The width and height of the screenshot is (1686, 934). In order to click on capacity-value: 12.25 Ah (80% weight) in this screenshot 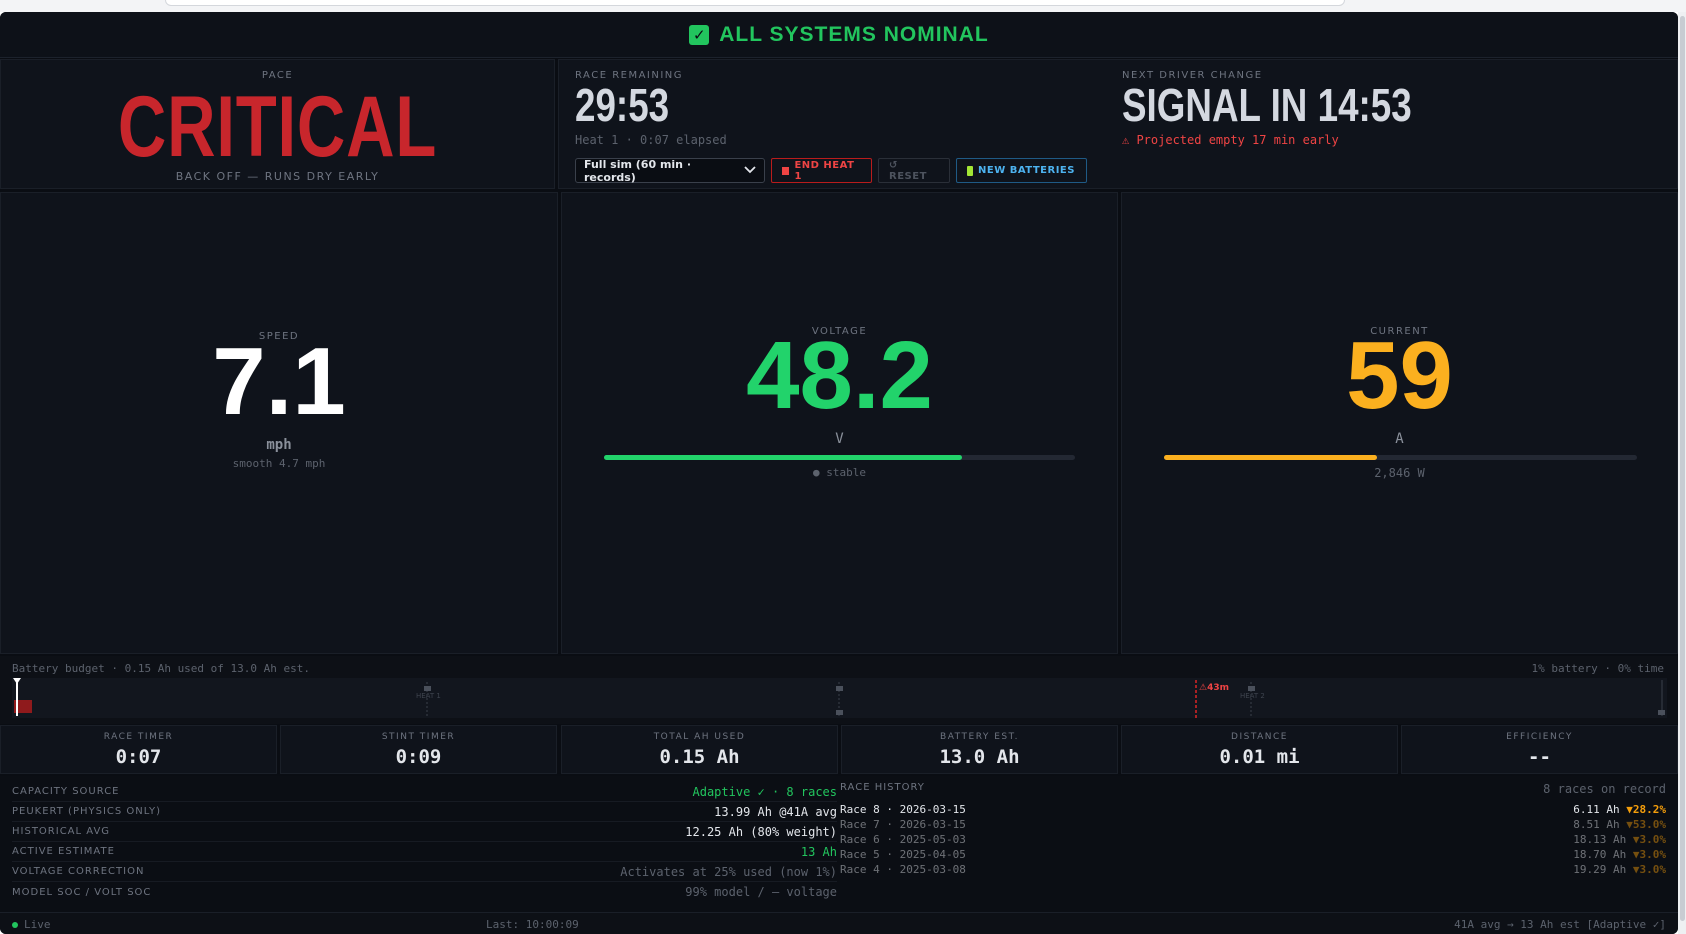, I will do `click(761, 831)`.